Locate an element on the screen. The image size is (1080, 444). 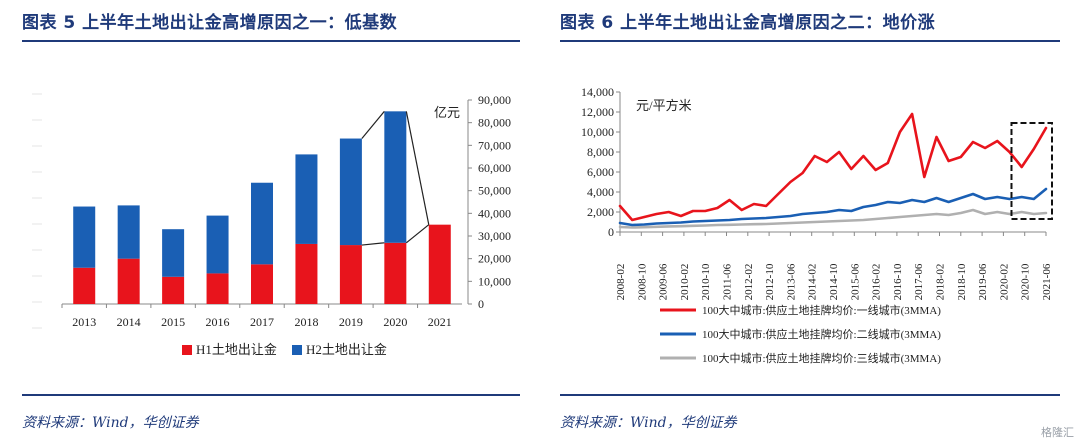
bar-h2-2019 is located at coordinates (350, 192).